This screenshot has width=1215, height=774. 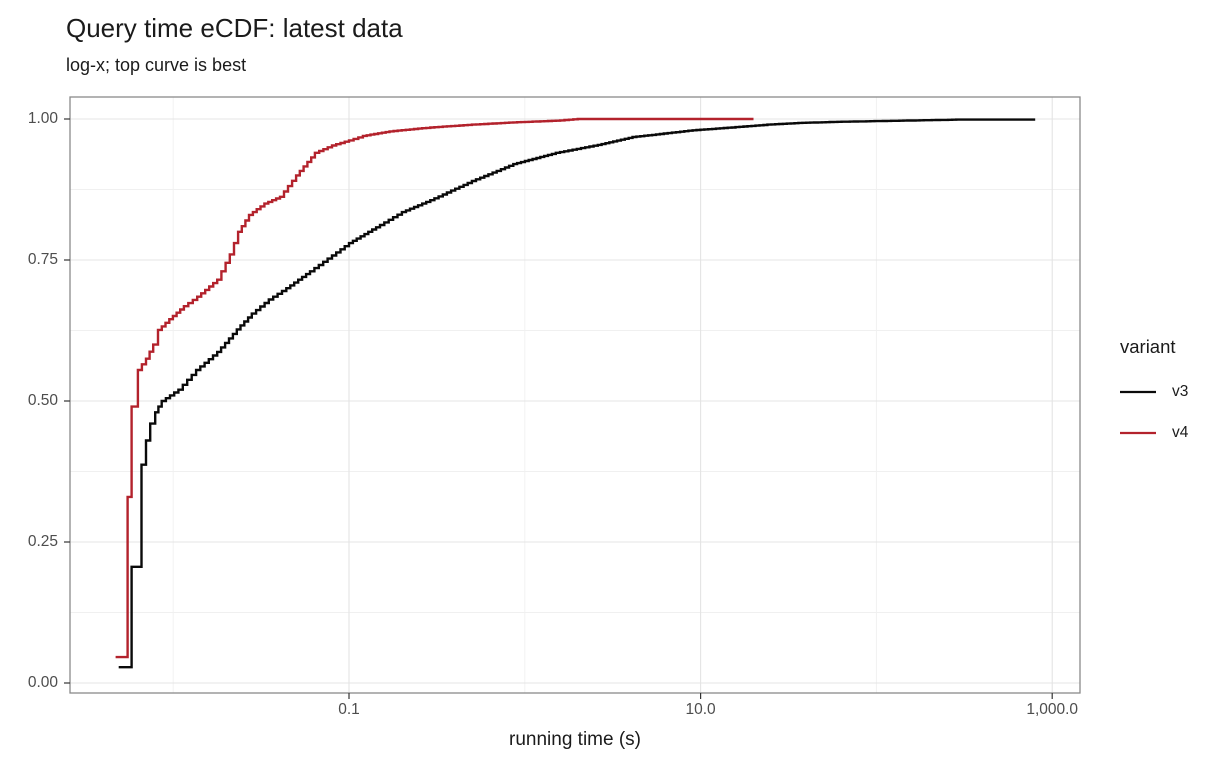 What do you see at coordinates (42, 400) in the screenshot?
I see `y-tick-label: 0.50` at bounding box center [42, 400].